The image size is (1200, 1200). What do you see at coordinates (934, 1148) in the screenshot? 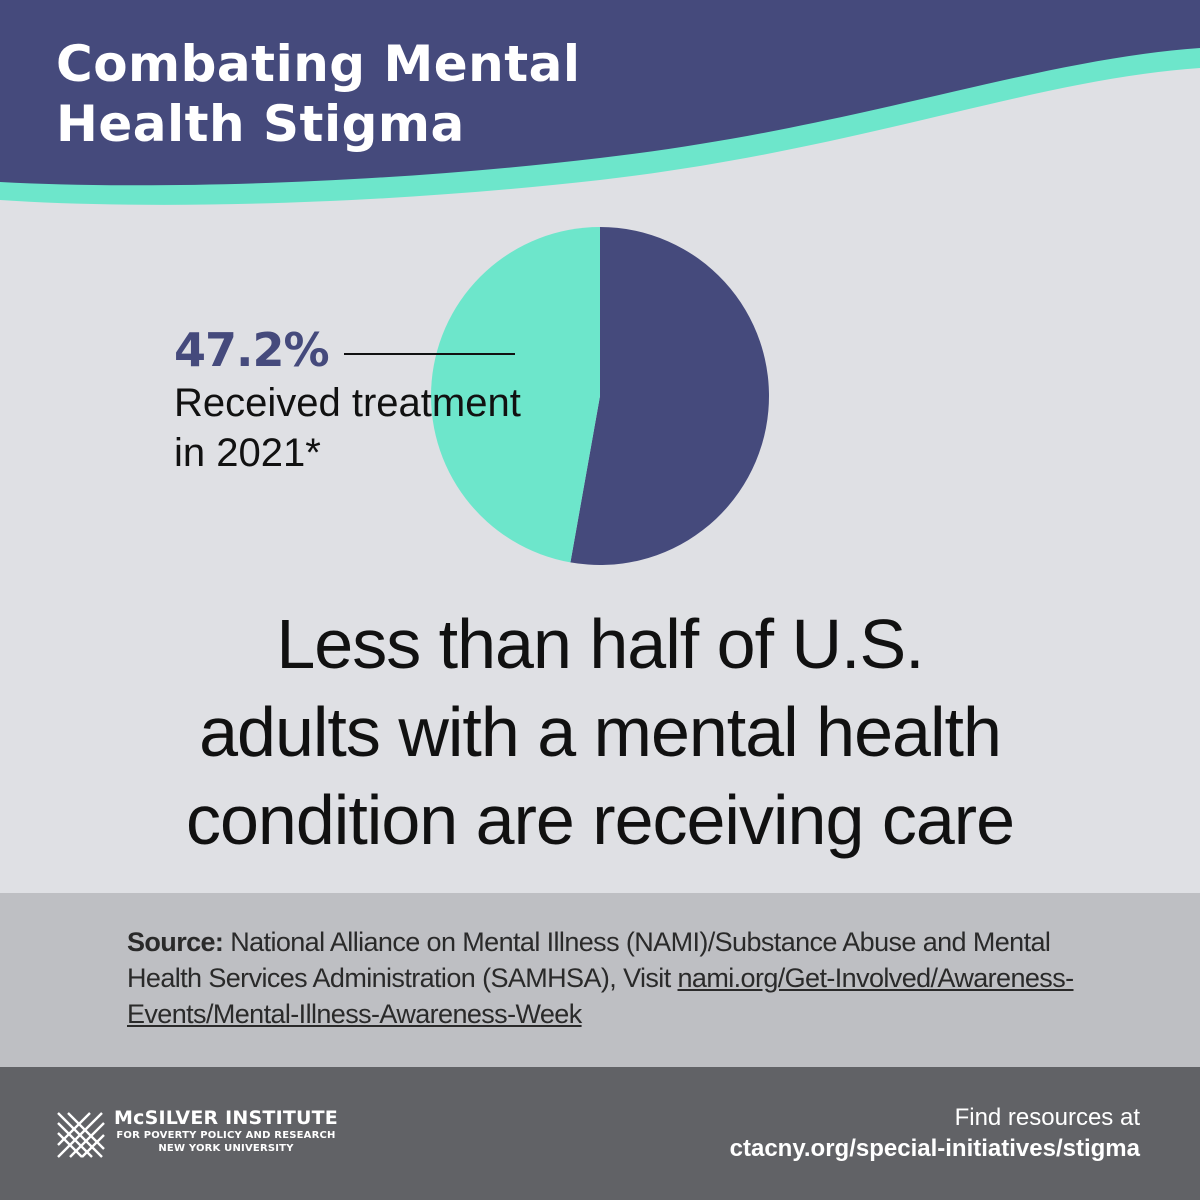
I see `resources-link: ctacny.org/special-initiatives/stigma` at bounding box center [934, 1148].